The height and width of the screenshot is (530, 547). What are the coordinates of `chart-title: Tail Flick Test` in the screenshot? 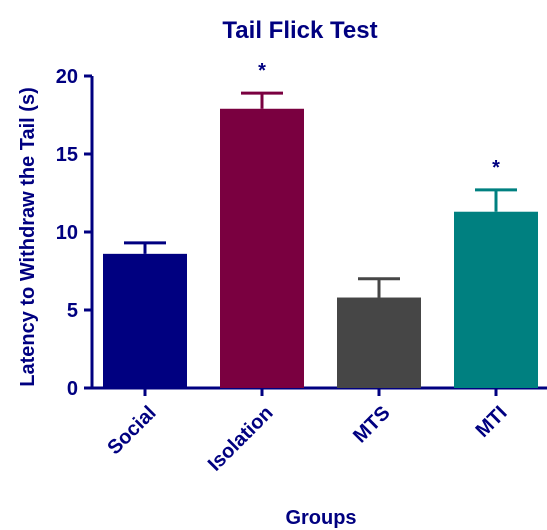 It's located at (299, 30).